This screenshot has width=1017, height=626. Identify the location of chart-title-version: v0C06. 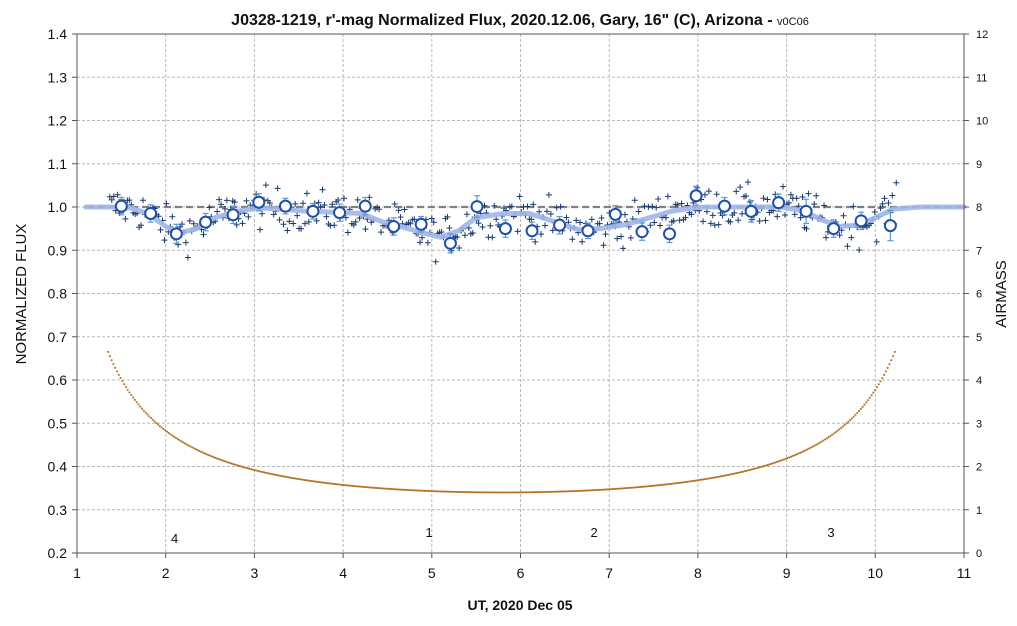
(793, 22).